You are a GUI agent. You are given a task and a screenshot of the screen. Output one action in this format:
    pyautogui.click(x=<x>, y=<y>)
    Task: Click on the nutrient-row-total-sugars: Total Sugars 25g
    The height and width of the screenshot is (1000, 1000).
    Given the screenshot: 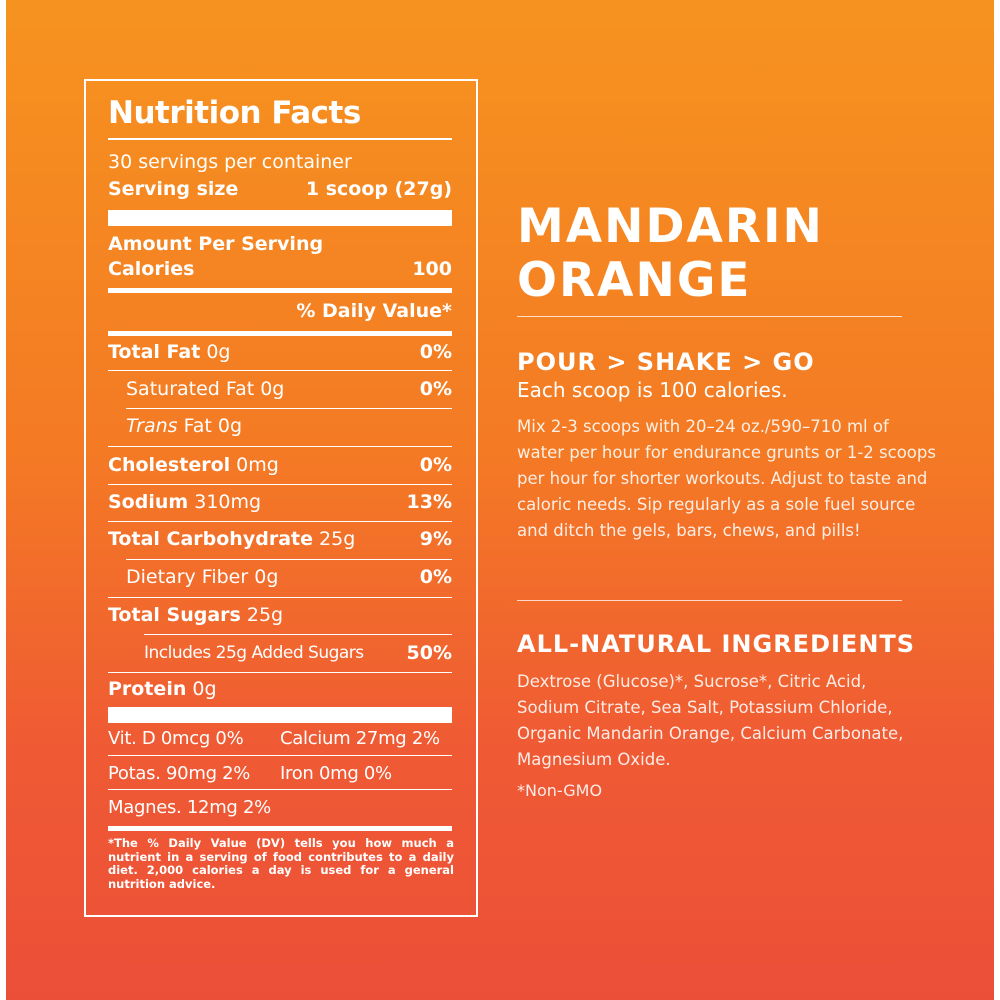 What is the action you would take?
    pyautogui.click(x=196, y=615)
    